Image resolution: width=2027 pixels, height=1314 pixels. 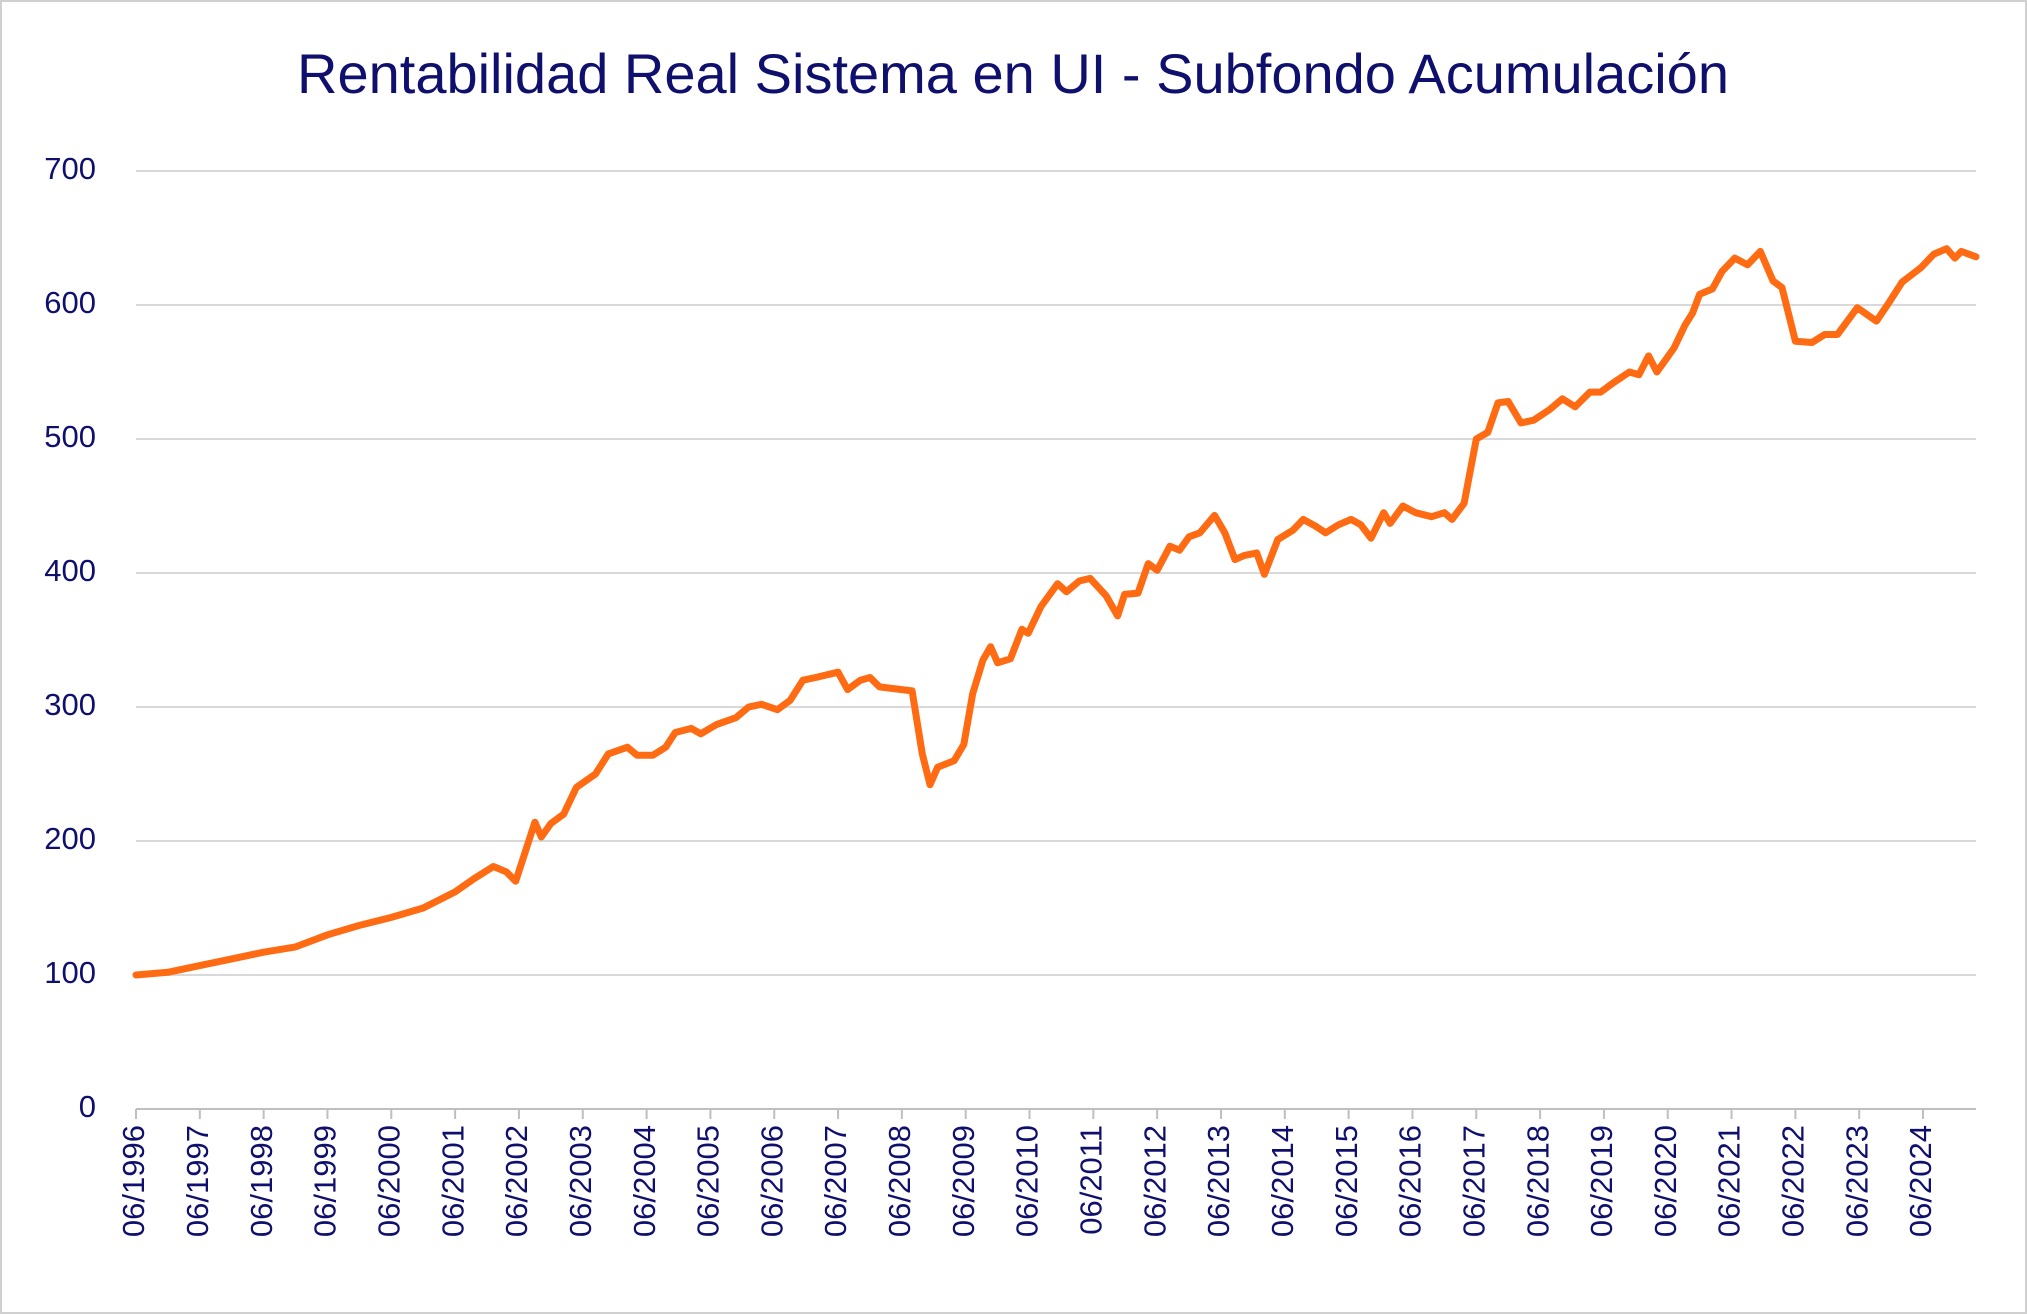 What do you see at coordinates (1027, 1181) in the screenshot?
I see `x-tick-label: 06/2010` at bounding box center [1027, 1181].